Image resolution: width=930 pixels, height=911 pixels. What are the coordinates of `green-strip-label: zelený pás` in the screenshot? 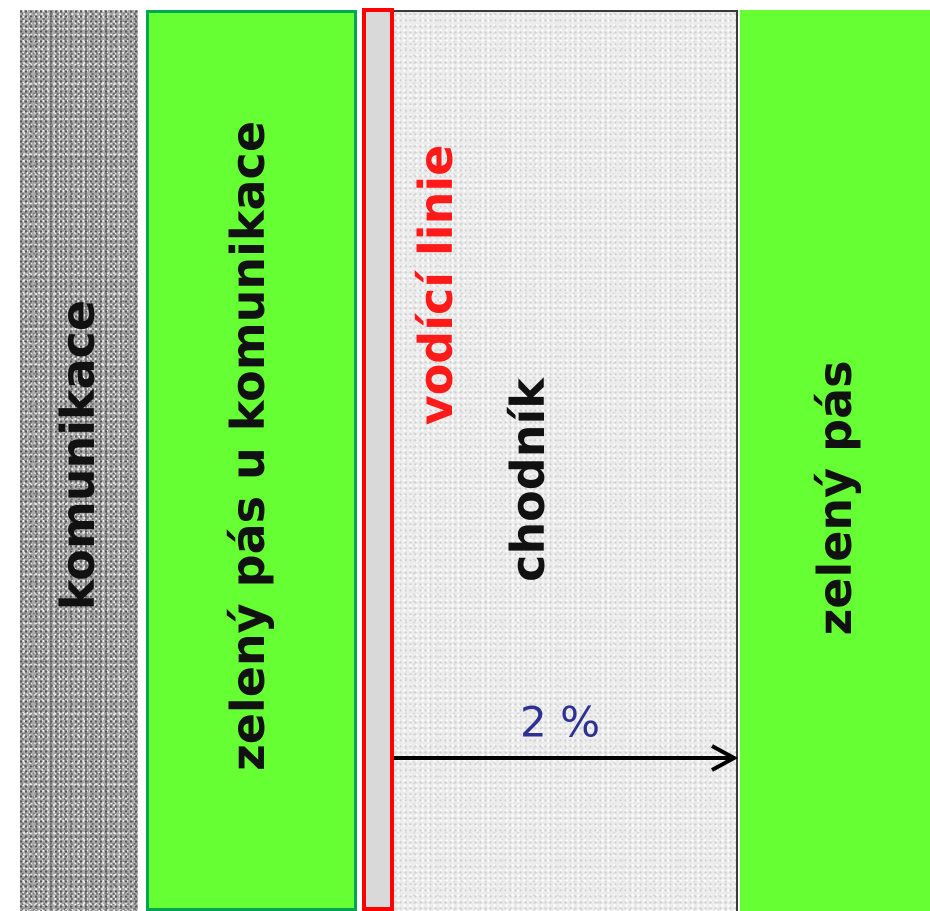 It's located at (835, 498).